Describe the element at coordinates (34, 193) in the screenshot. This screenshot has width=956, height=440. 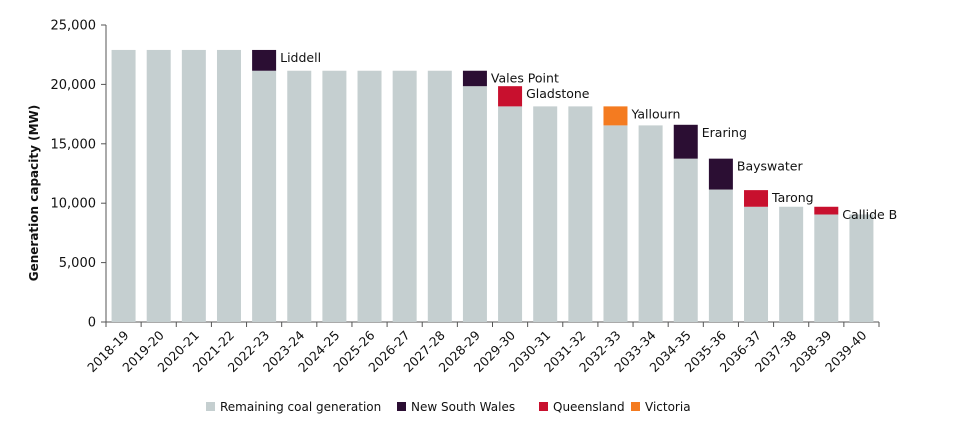
I see `y-axis-label: Generation capacity (MW)` at that location.